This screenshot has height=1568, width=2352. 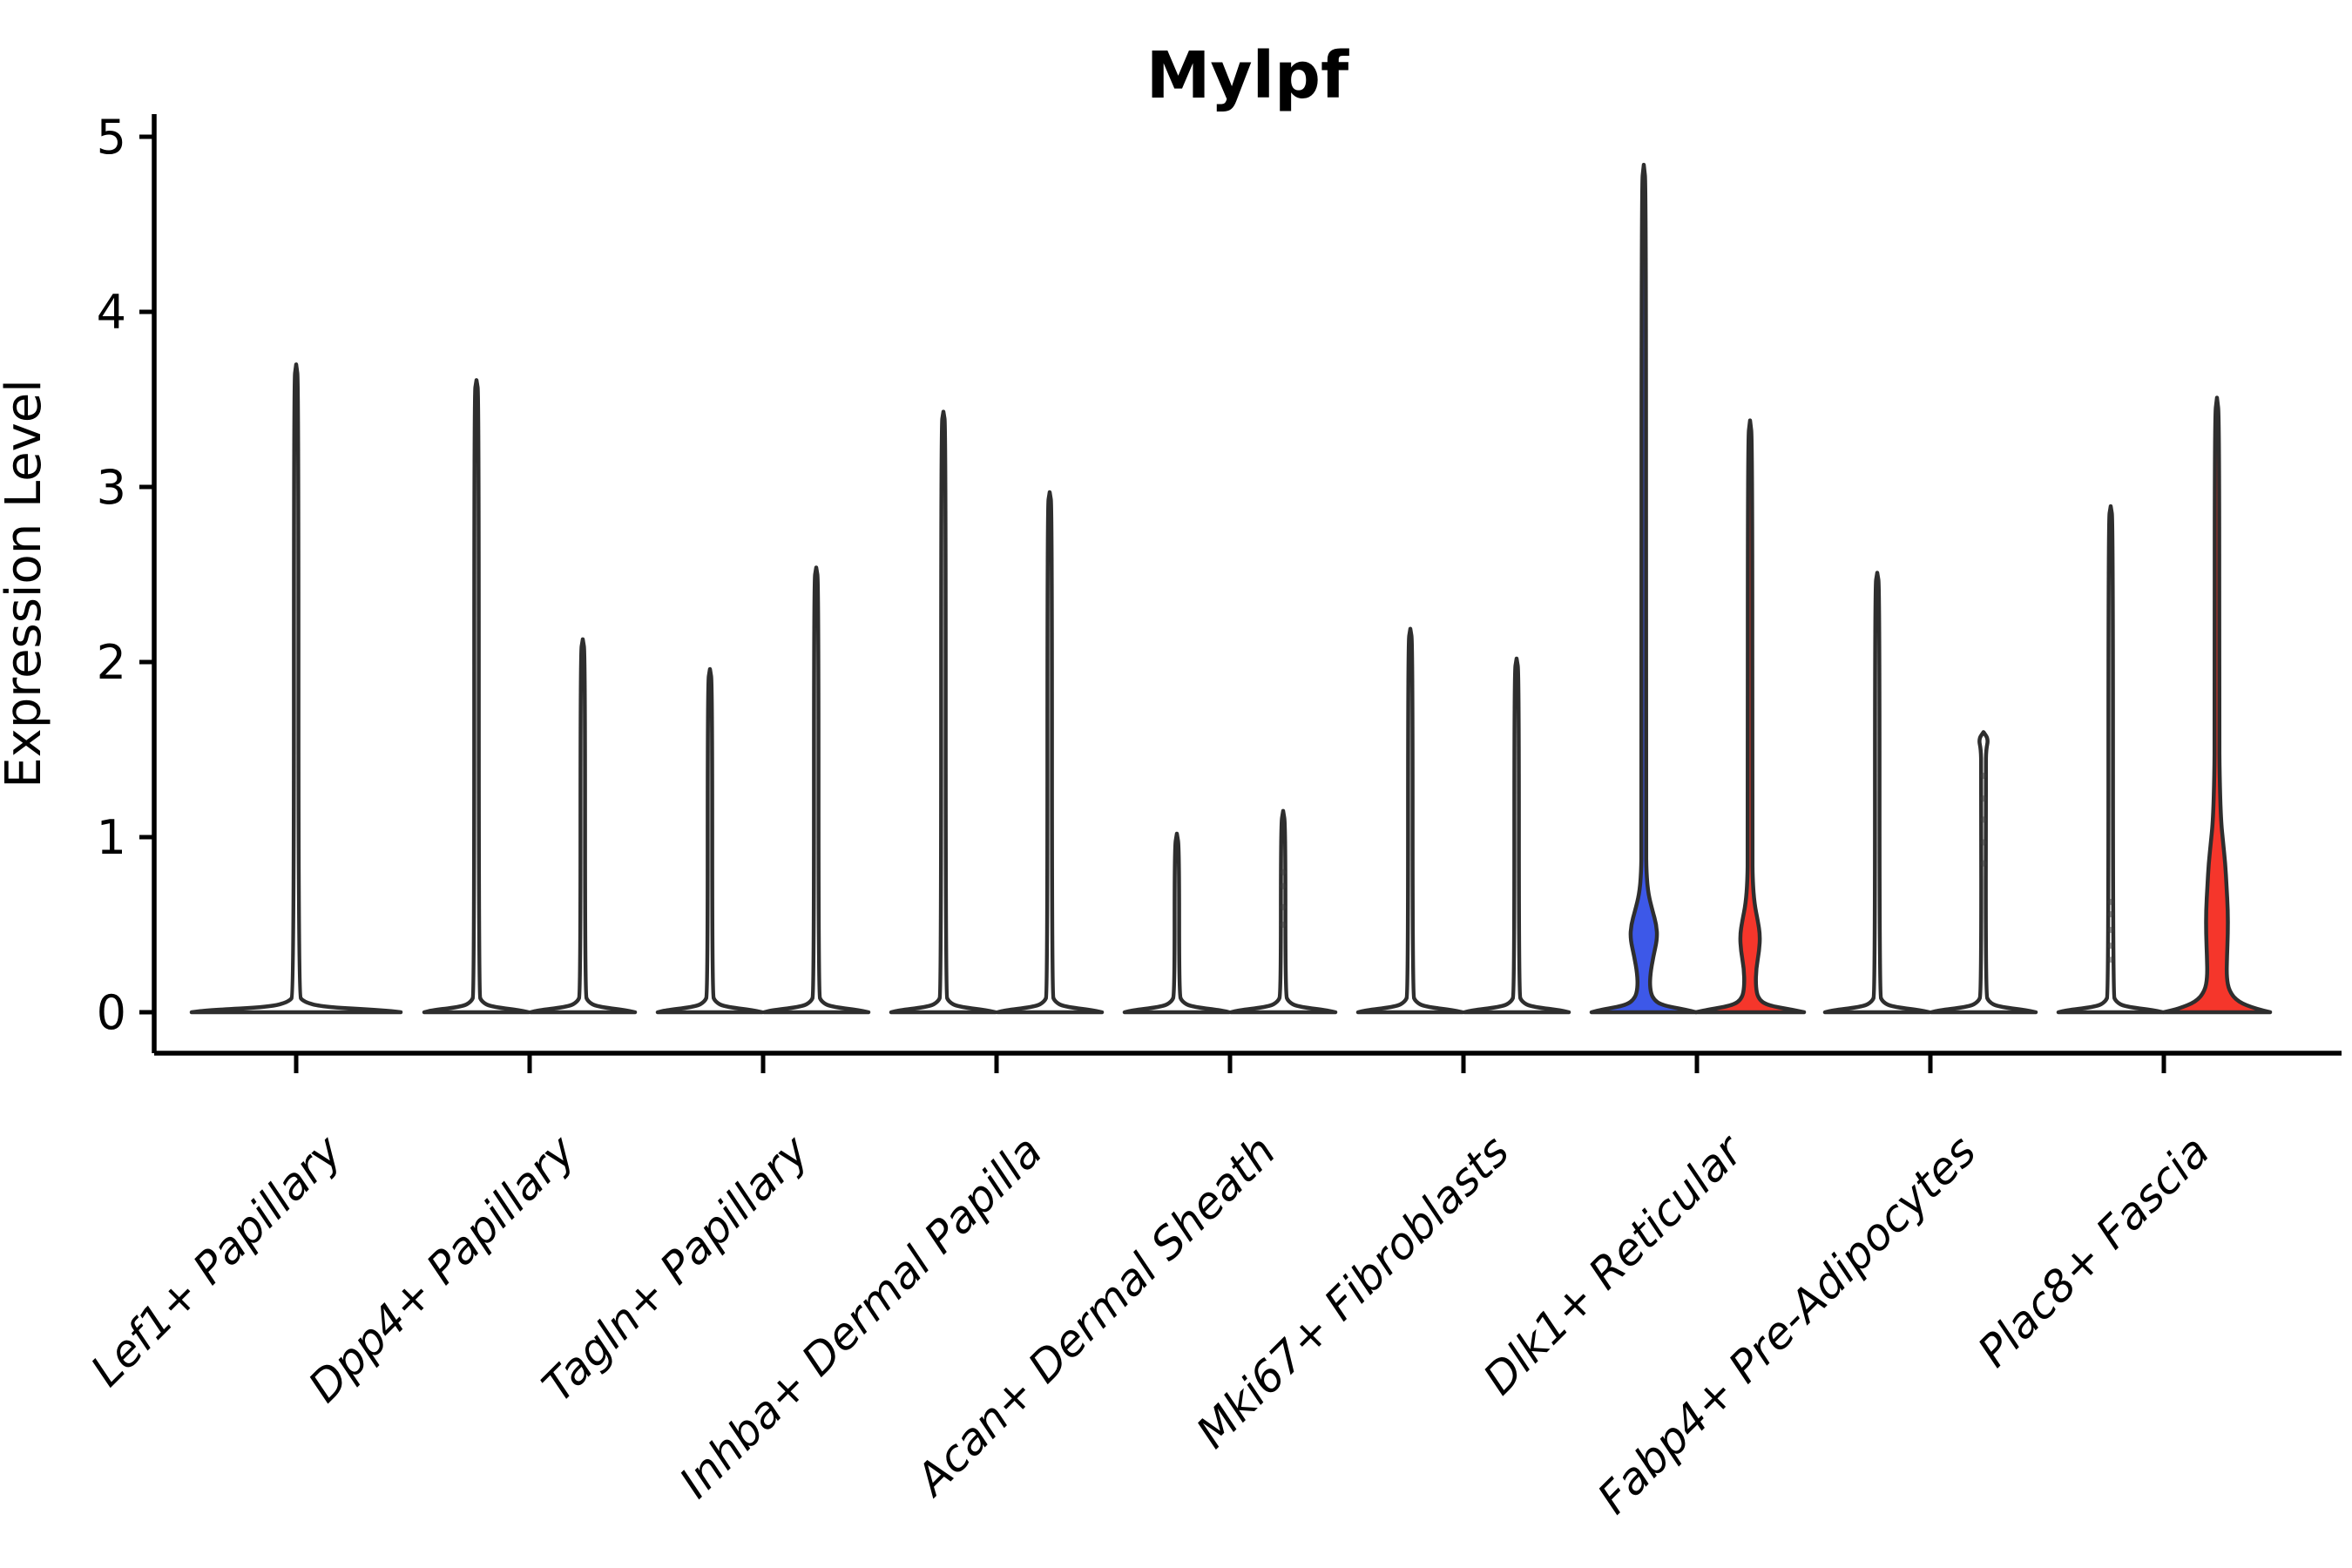 I want to click on chart-title: Mylpf, so click(x=1247, y=75).